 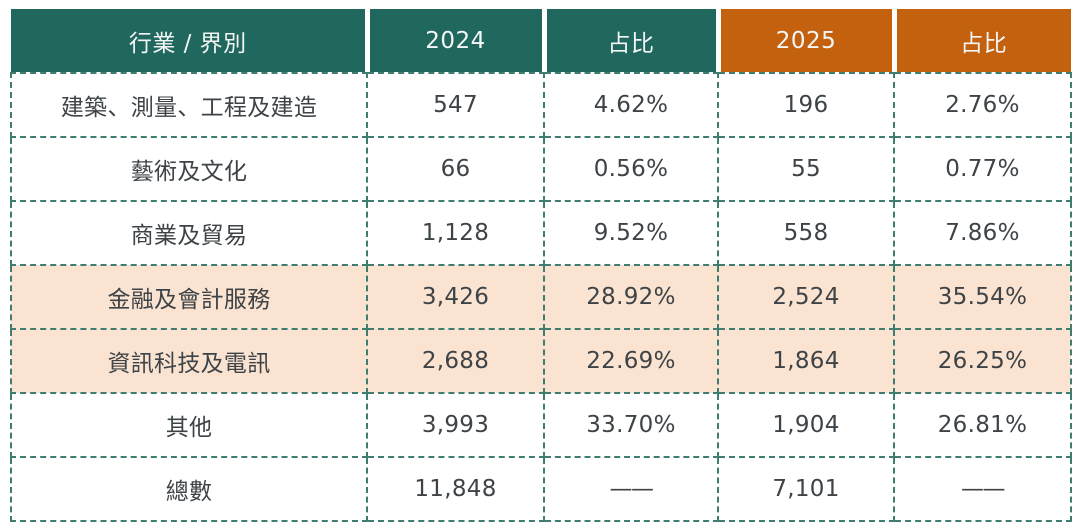 I want to click on cell-industry: 總數, so click(x=189, y=489).